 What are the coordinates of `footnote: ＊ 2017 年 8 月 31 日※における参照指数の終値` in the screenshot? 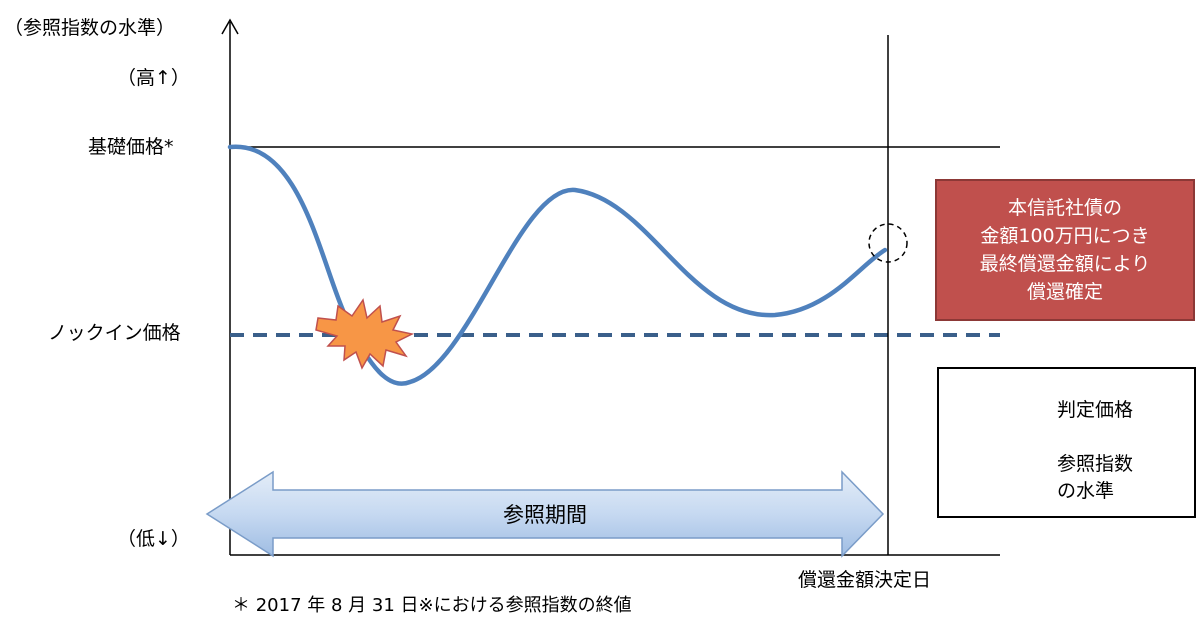 It's located at (432, 605).